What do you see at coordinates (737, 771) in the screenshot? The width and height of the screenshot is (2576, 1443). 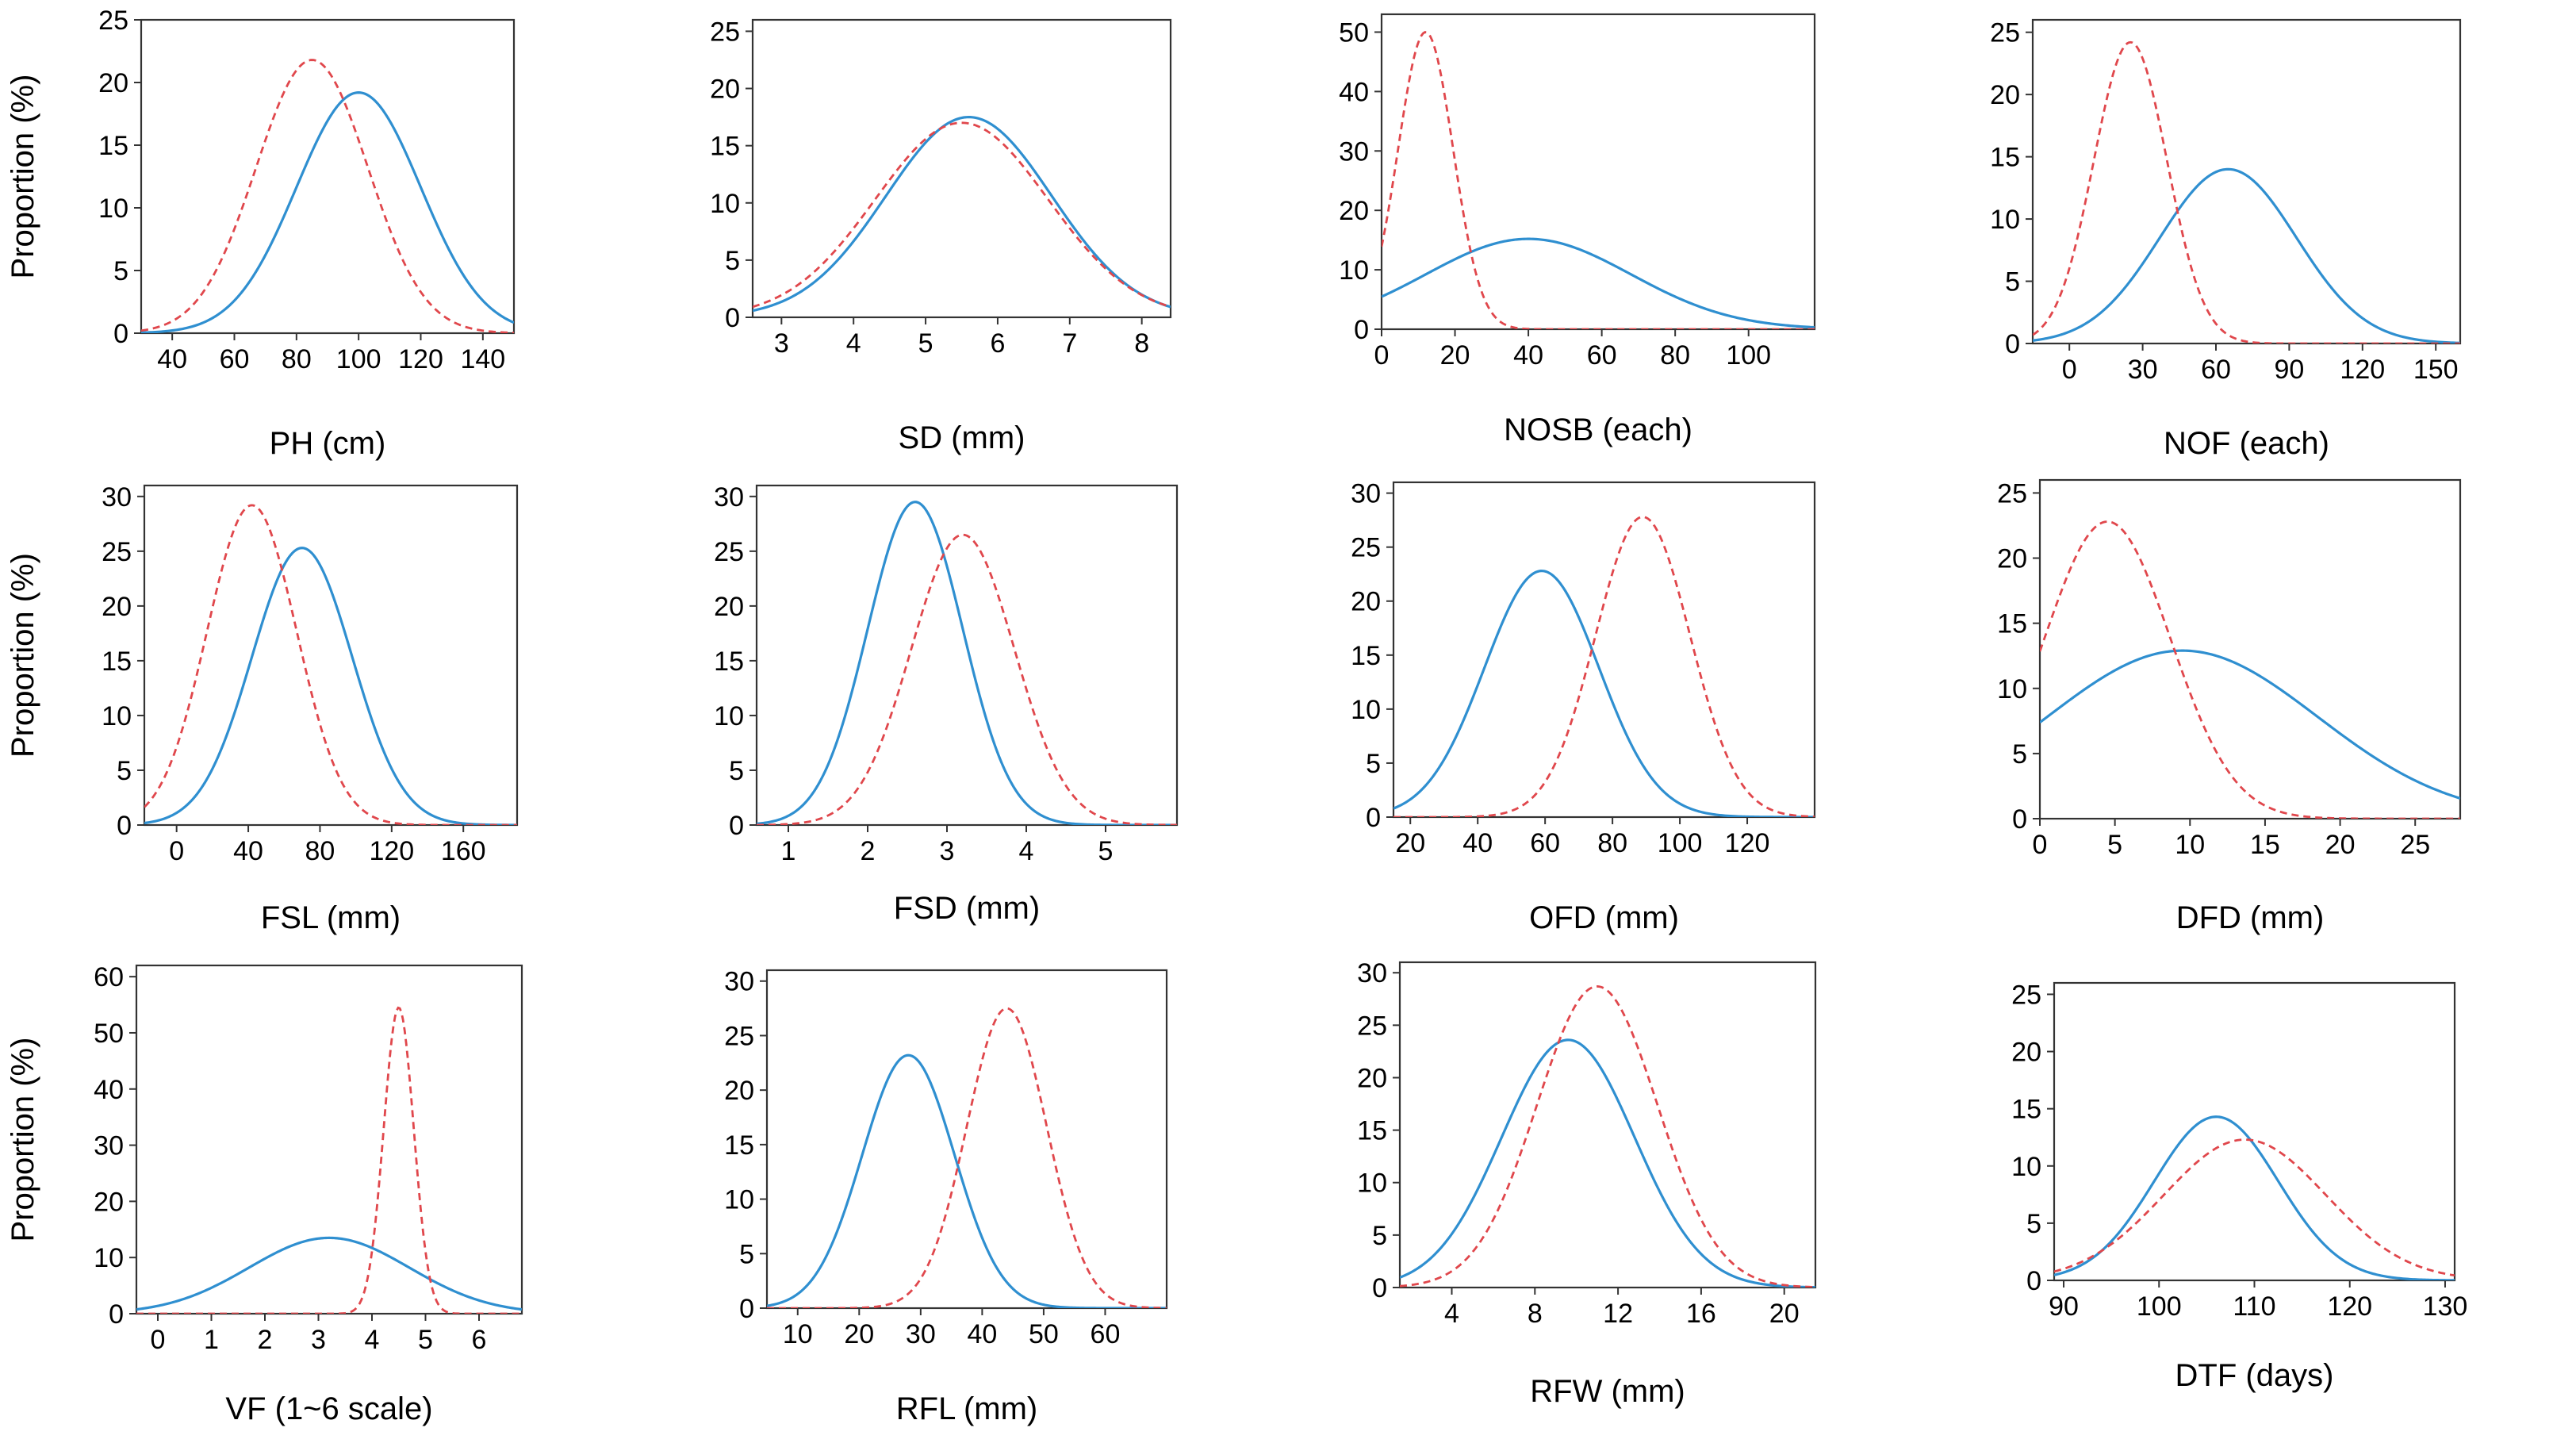 I see `y-tick-label: 5` at bounding box center [737, 771].